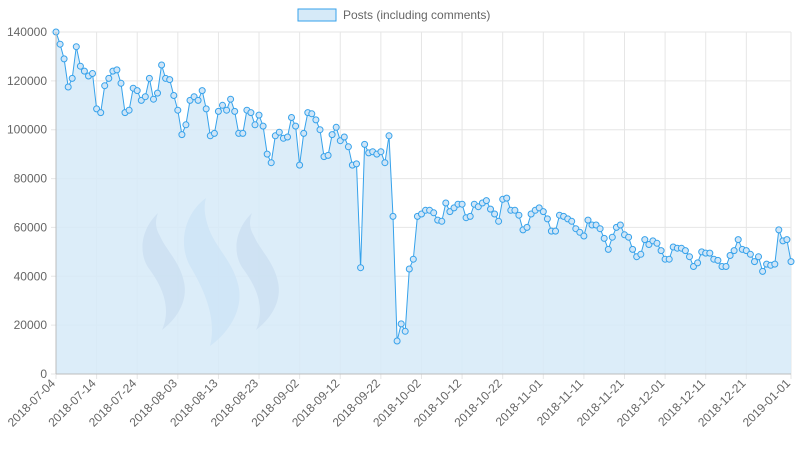 The image size is (798, 455). I want to click on legend-label: Posts (including comments), so click(416, 15).